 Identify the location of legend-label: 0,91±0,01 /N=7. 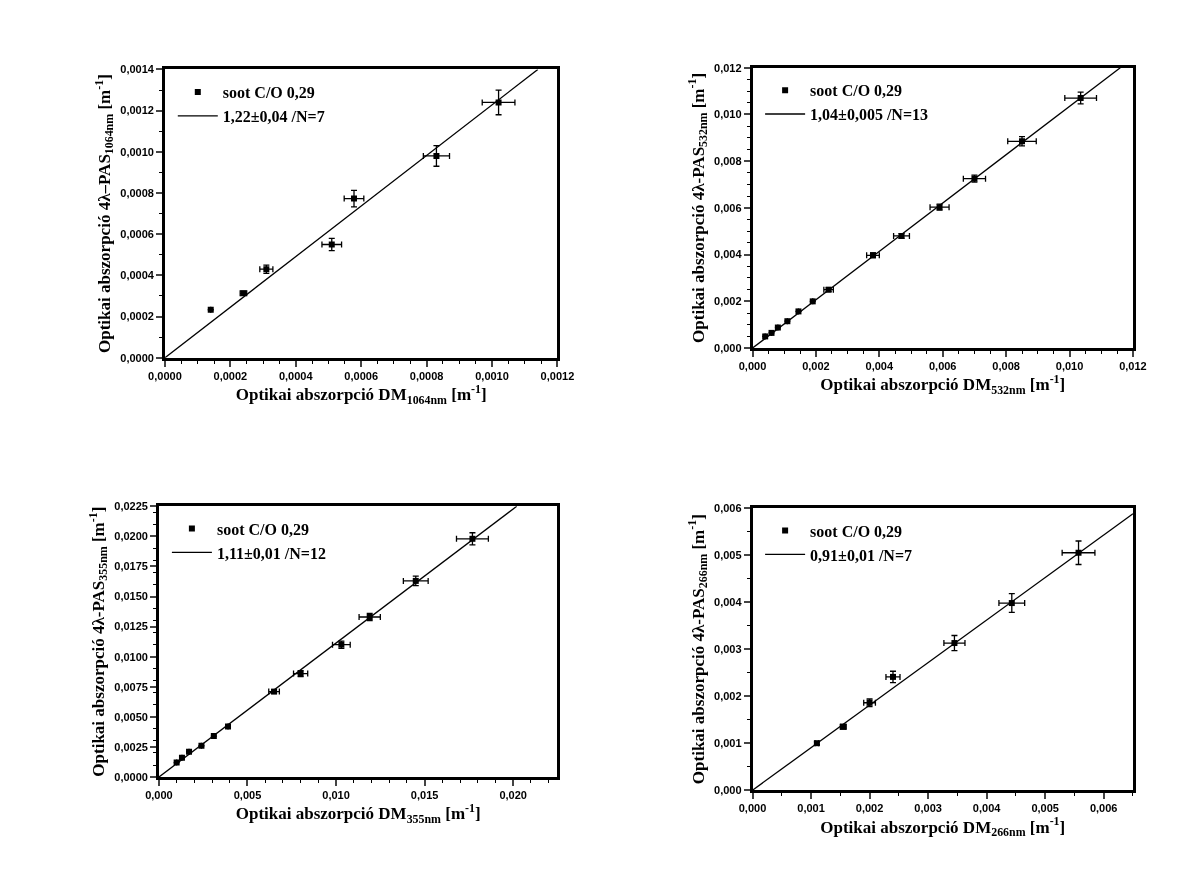
(861, 555).